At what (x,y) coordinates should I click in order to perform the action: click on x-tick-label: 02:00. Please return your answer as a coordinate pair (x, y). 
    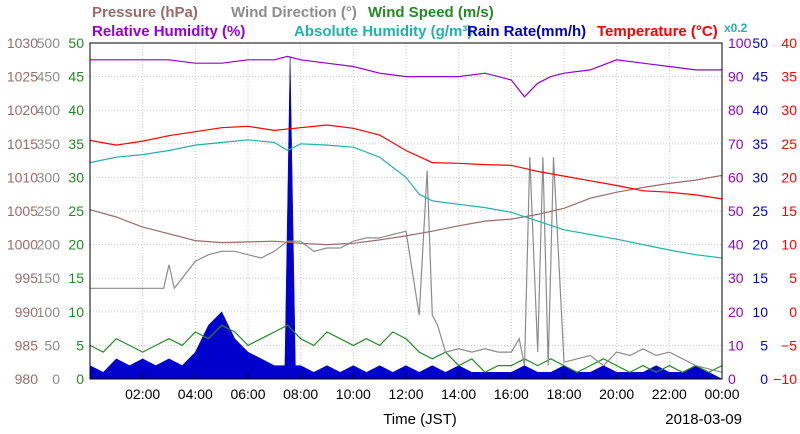
    Looking at the image, I should click on (142, 394).